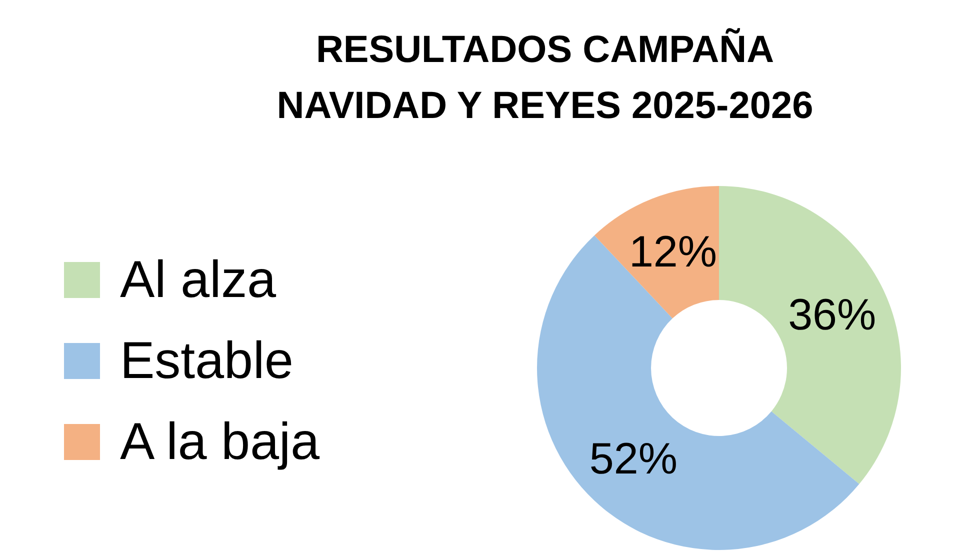 The height and width of the screenshot is (560, 980). What do you see at coordinates (198, 280) in the screenshot?
I see `legend-label: Al alza` at bounding box center [198, 280].